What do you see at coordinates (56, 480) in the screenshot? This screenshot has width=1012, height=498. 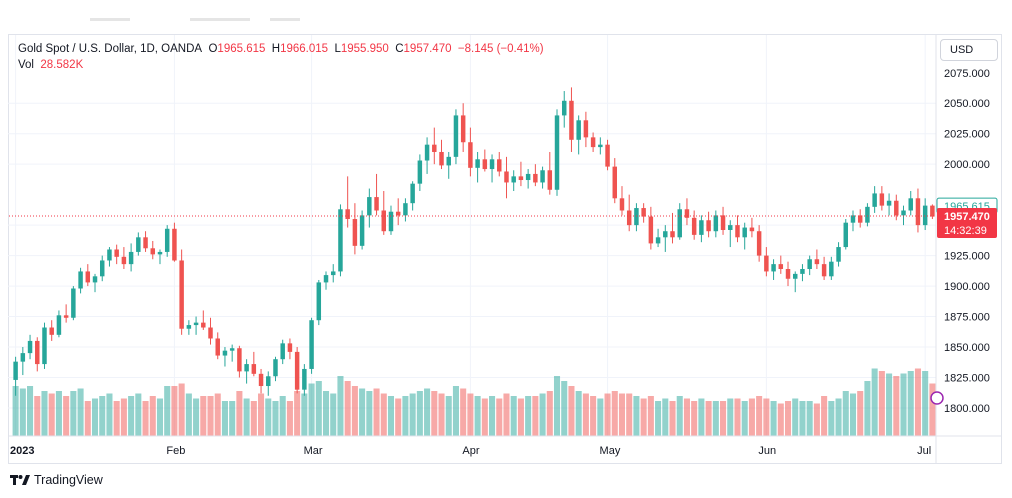 I see `tradingview-branding: TradingView` at bounding box center [56, 480].